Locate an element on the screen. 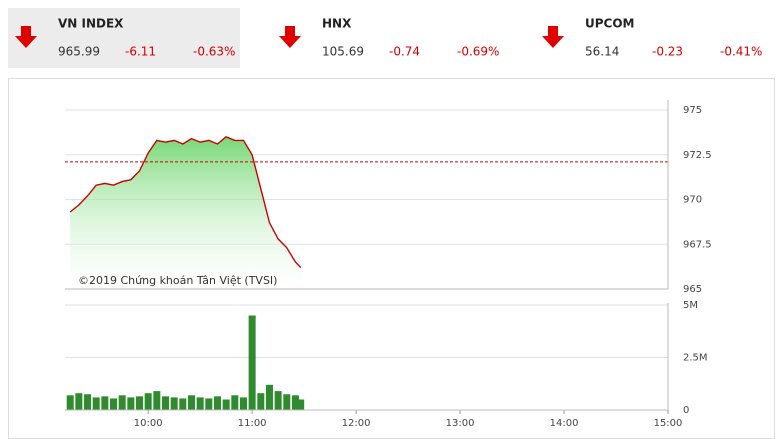  index-name: VN INDEX is located at coordinates (91, 24).